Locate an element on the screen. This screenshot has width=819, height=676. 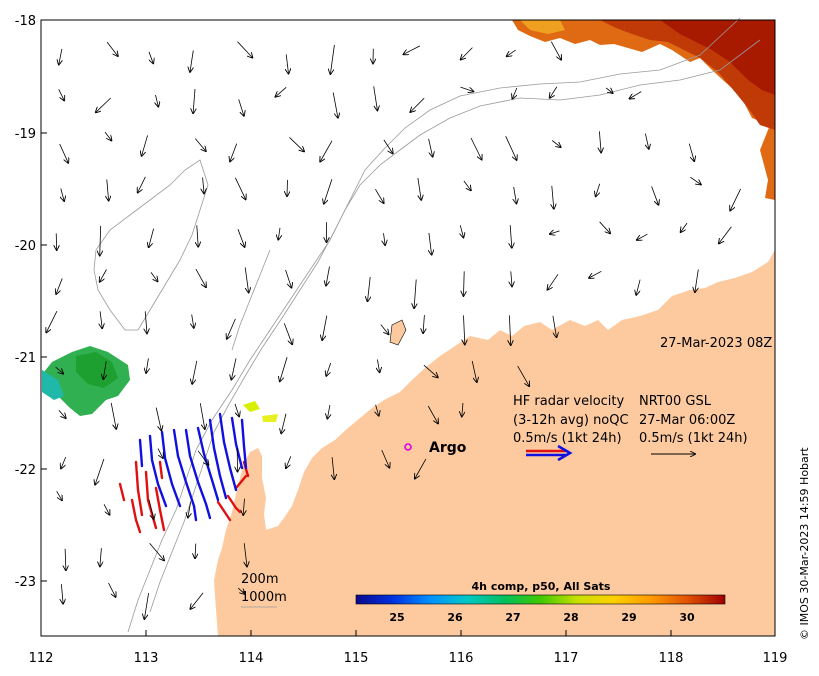
lon-tick-label: 116 is located at coordinates (461, 658).